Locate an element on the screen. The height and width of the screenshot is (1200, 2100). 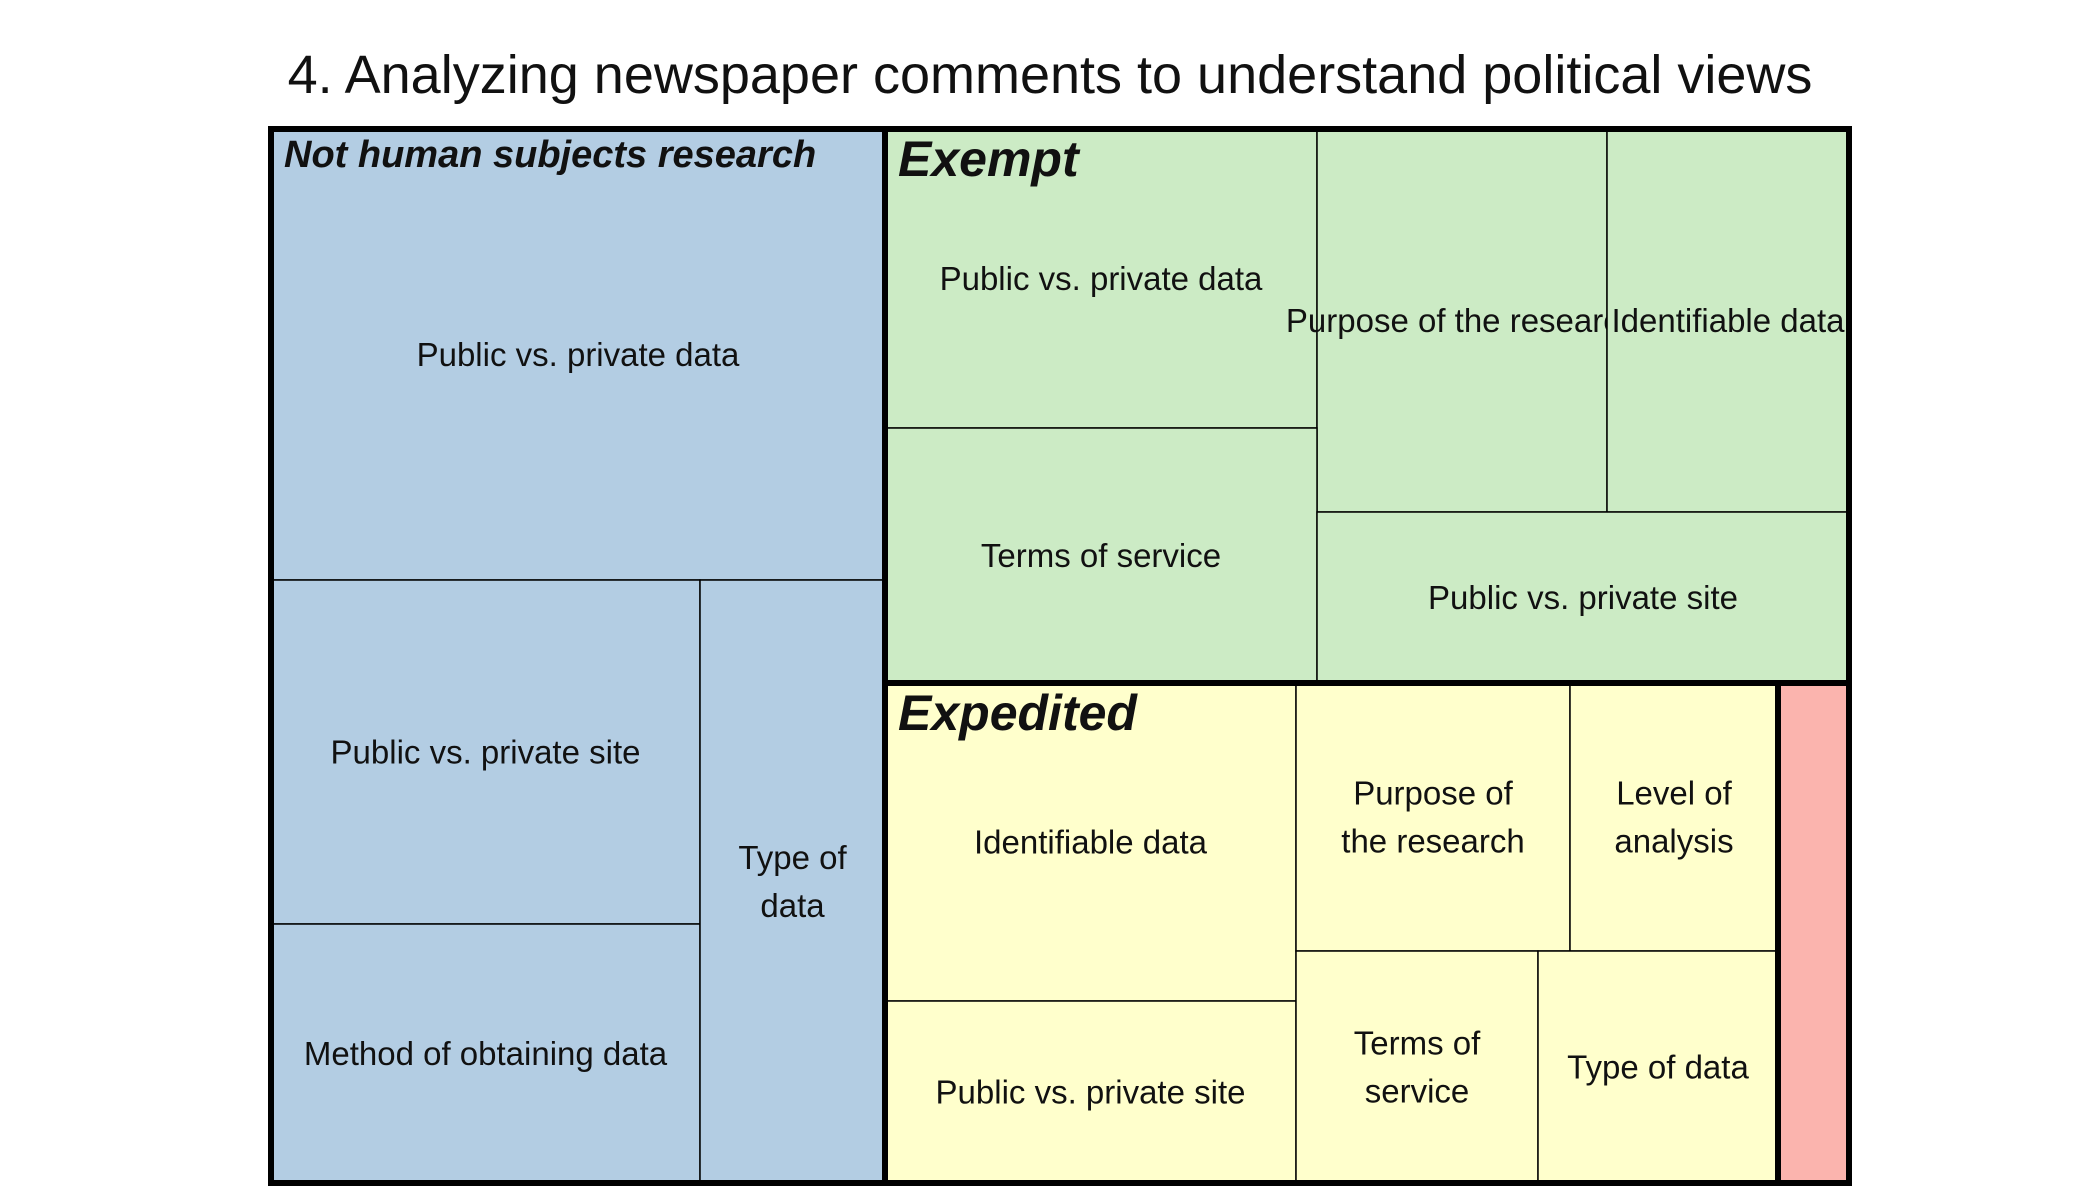
group-border is located at coordinates (1813, 933).